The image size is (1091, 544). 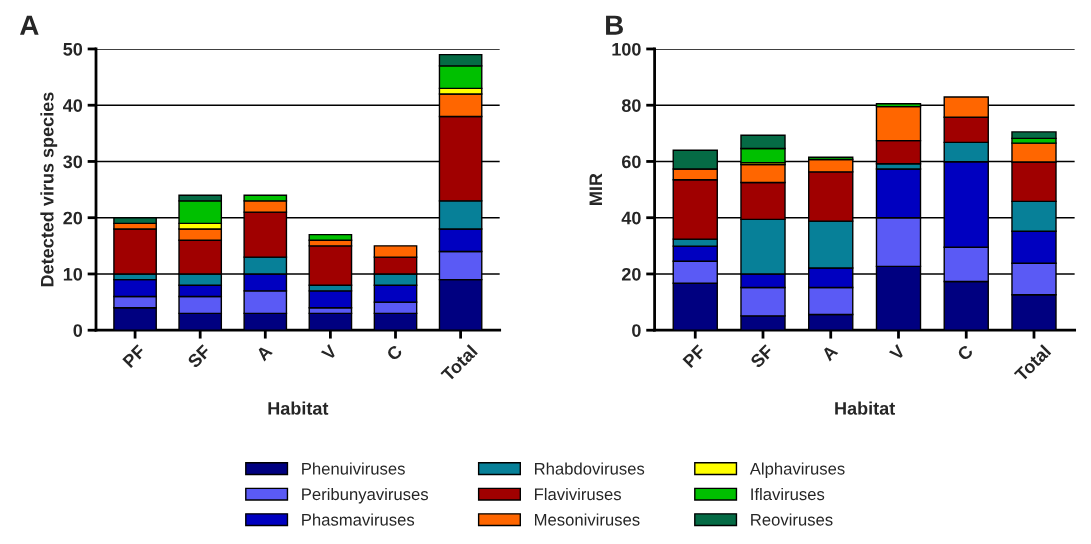 I want to click on bar, so click(x=1034, y=135).